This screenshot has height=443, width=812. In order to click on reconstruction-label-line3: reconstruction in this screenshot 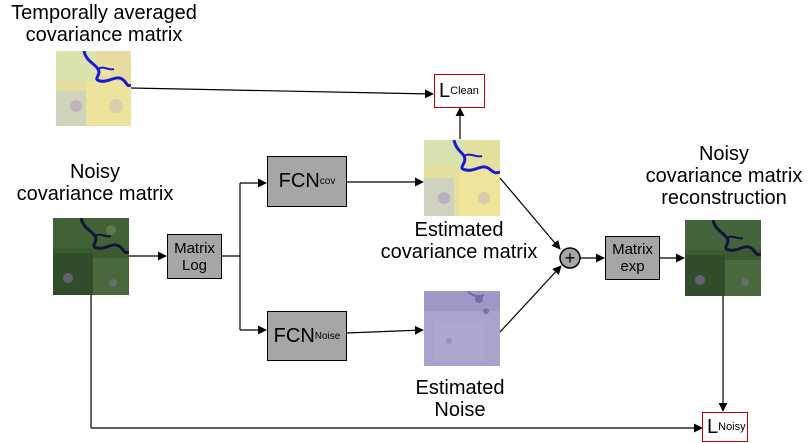, I will do `click(724, 198)`.